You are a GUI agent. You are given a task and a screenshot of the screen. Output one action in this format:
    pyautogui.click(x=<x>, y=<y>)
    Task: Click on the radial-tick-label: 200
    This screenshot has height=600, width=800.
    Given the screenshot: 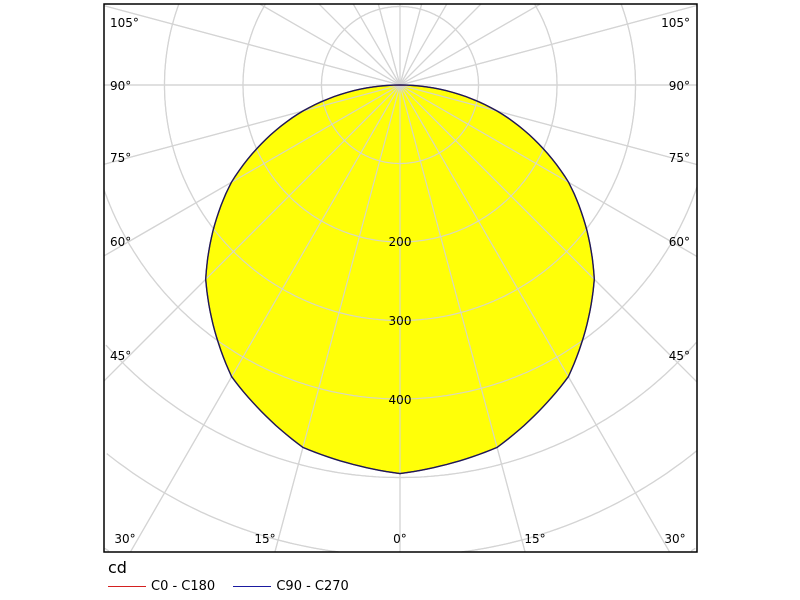 What is the action you would take?
    pyautogui.click(x=400, y=242)
    